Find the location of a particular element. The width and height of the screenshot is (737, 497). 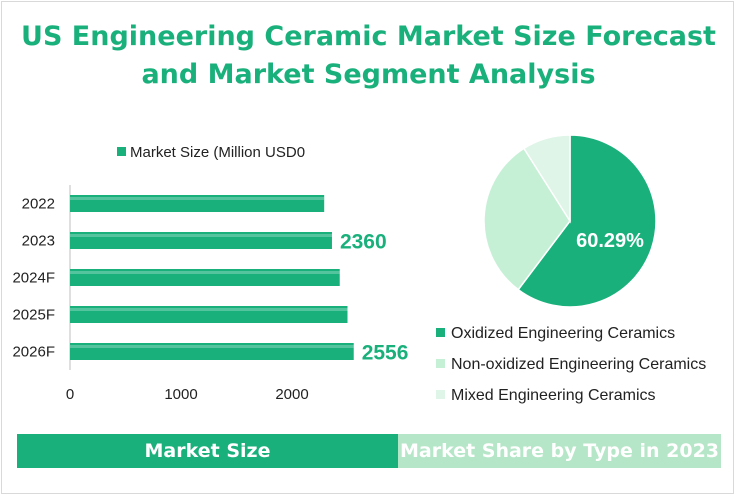

title-line-2: and Market Segment Analysis is located at coordinates (368, 74).